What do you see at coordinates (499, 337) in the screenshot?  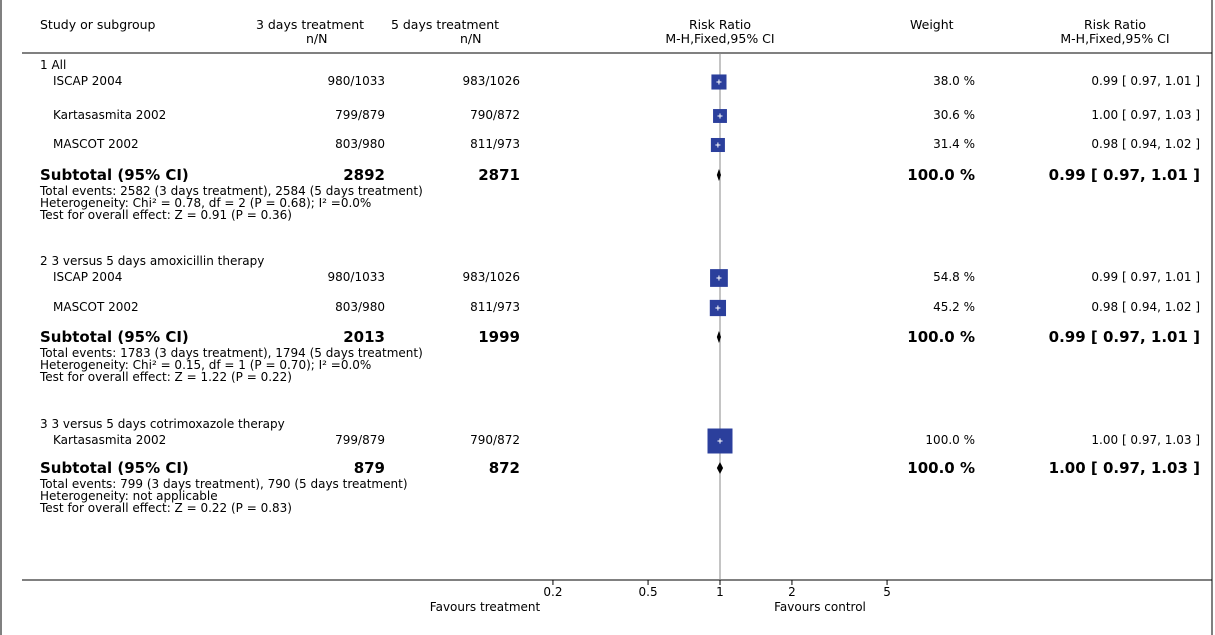 I see `subtotal-n2: 1999` at bounding box center [499, 337].